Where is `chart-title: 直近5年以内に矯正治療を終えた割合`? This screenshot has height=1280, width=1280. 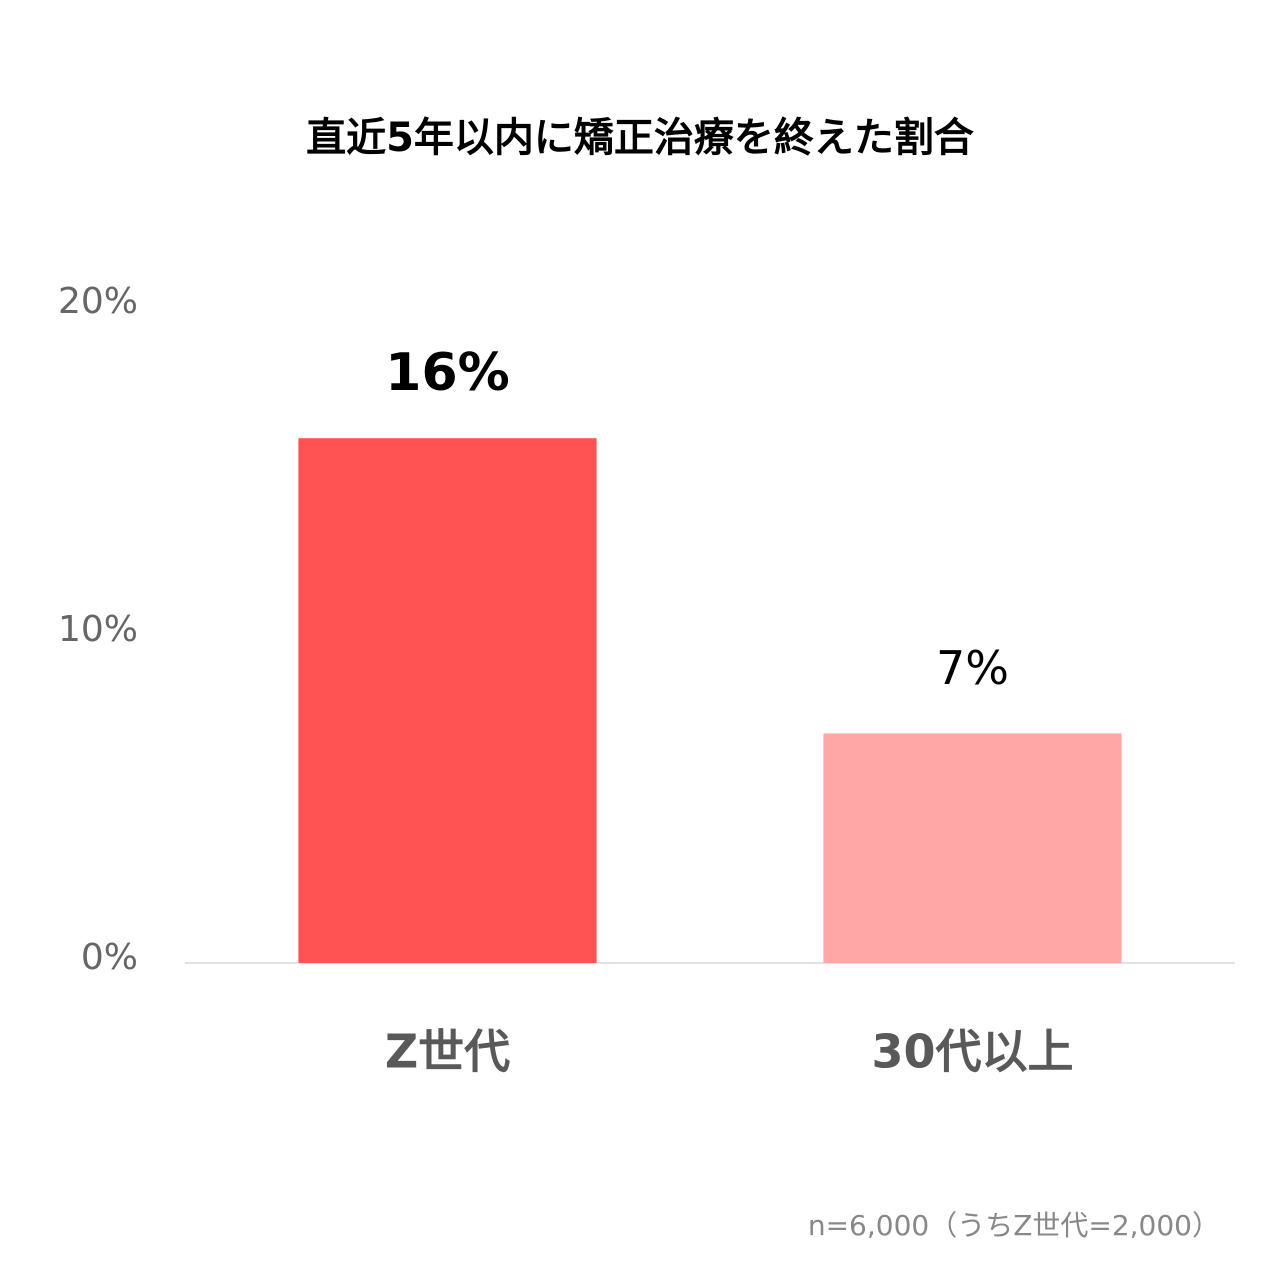
chart-title: 直近5年以内に矯正治療を終えた割合 is located at coordinates (640, 138).